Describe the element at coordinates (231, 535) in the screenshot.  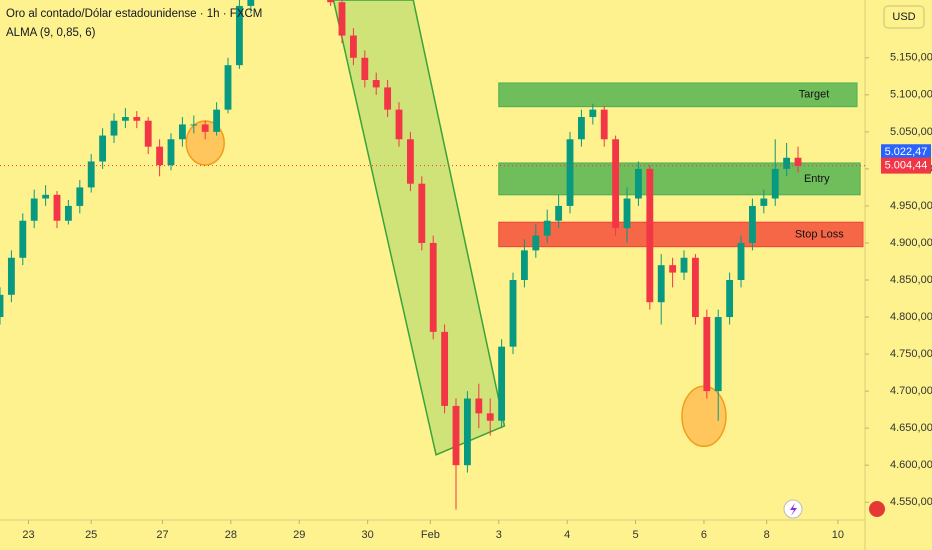
I see `x-tick-label: 28` at that location.